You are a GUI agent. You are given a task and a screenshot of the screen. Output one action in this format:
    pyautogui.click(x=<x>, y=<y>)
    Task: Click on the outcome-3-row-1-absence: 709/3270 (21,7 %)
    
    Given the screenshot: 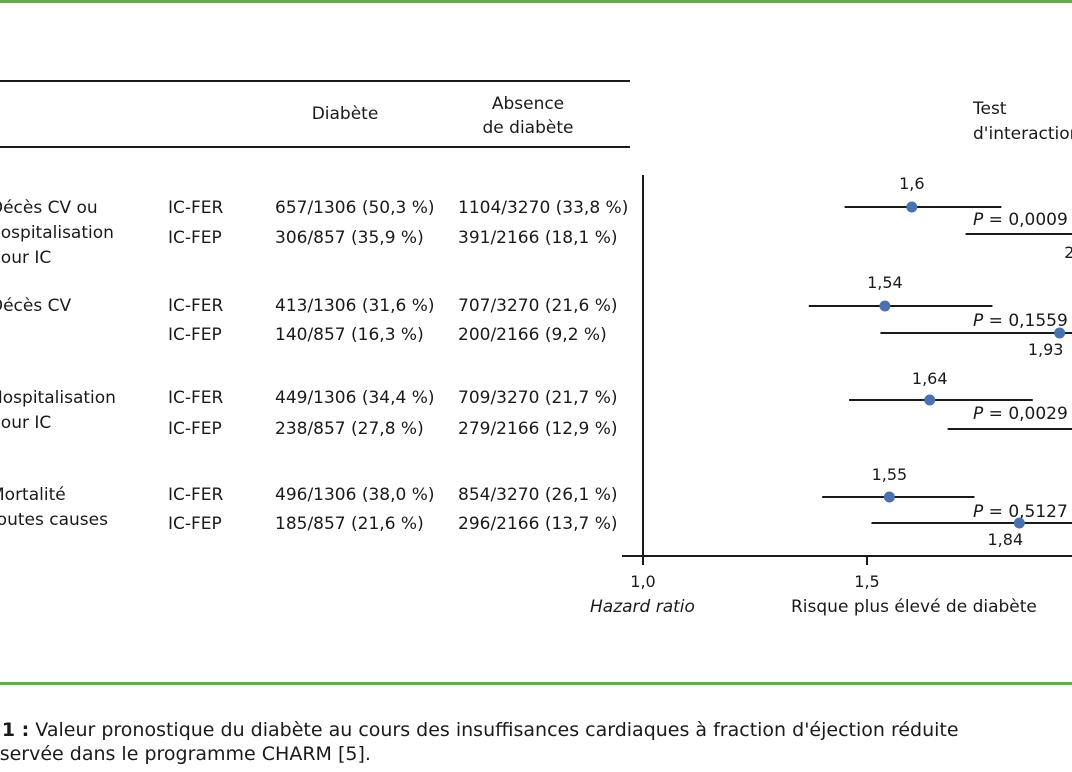 What is the action you would take?
    pyautogui.click(x=538, y=398)
    